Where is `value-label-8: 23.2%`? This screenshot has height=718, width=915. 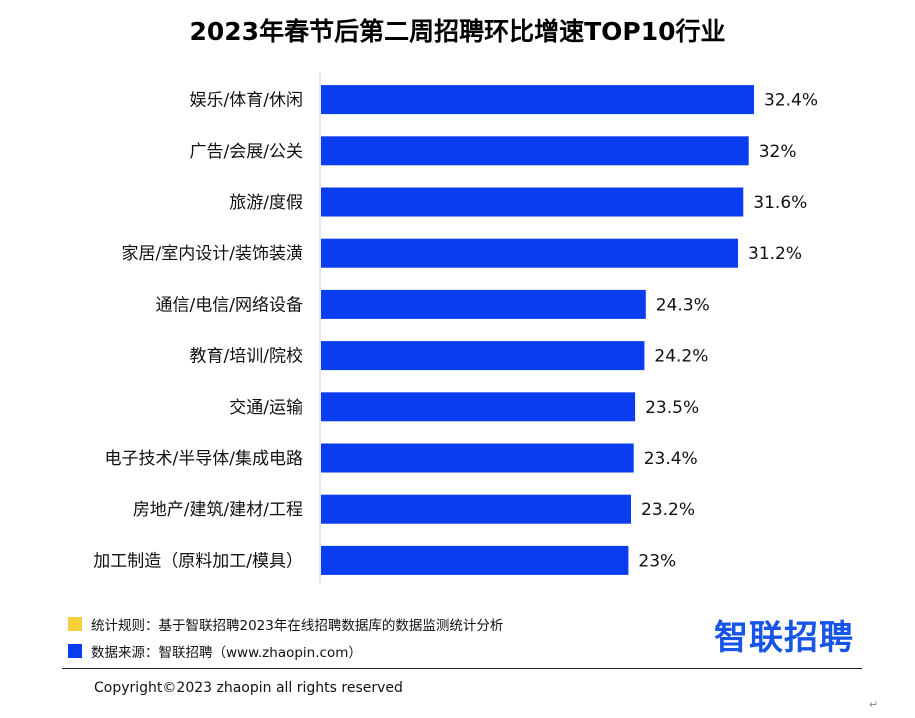 value-label-8: 23.2% is located at coordinates (668, 510).